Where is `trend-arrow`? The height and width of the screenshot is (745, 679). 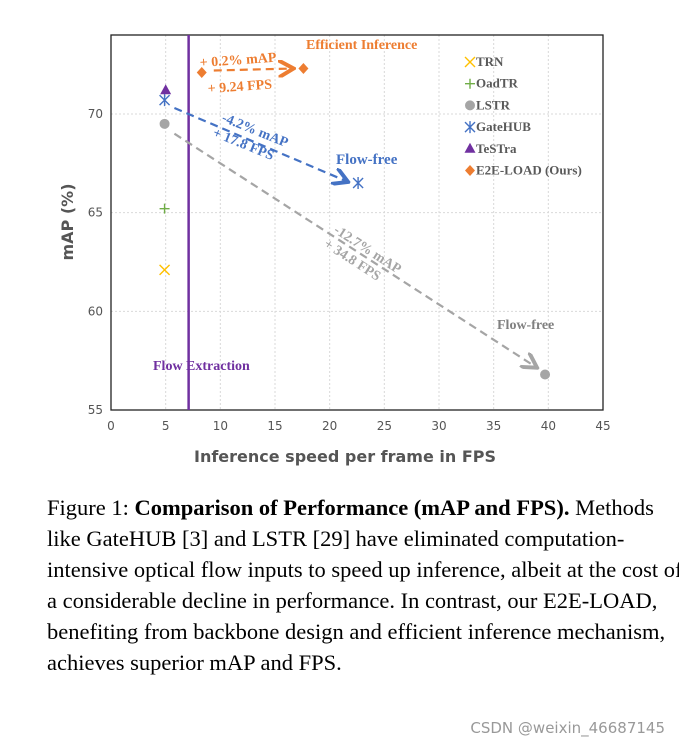
trend-arrow is located at coordinates (259, 144).